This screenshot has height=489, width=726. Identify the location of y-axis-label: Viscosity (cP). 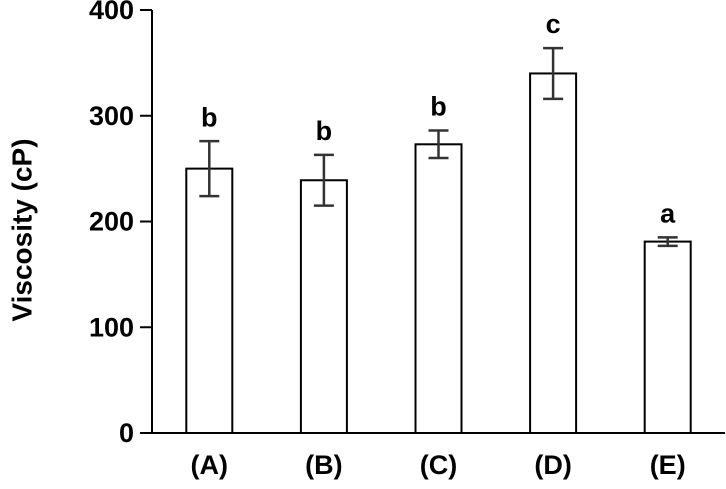
(21, 229).